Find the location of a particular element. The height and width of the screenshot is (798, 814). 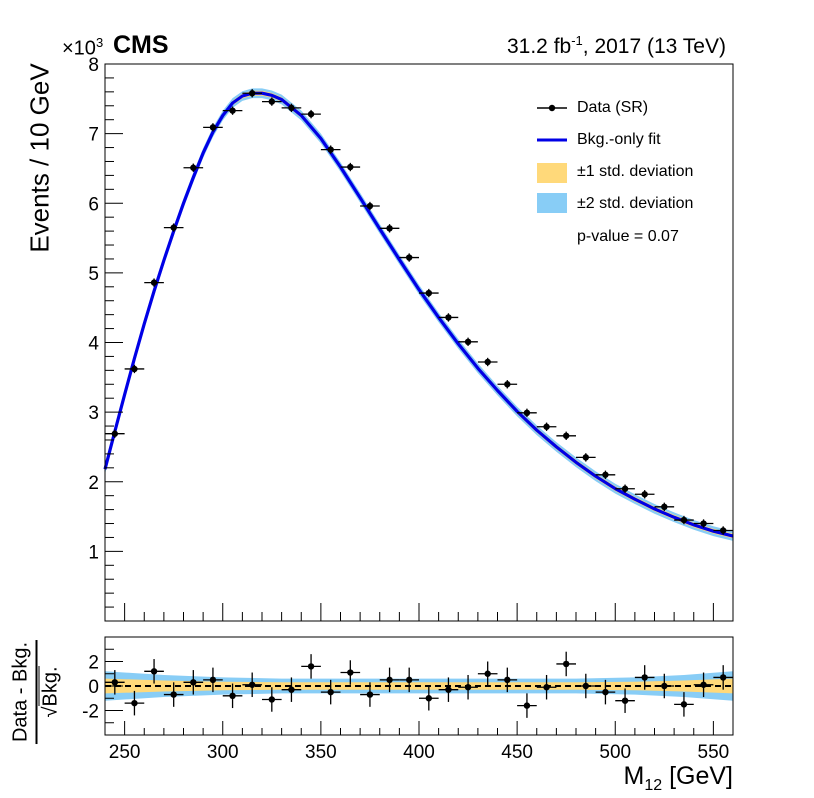

legend-band2-label: ±2 std. deviation is located at coordinates (635, 203).